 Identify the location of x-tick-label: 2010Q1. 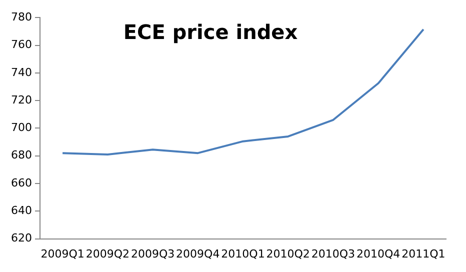
(243, 253).